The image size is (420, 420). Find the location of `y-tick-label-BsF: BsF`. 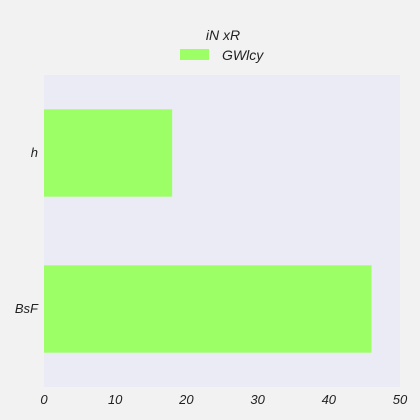

y-tick-label-BsF: BsF is located at coordinates (27, 308).